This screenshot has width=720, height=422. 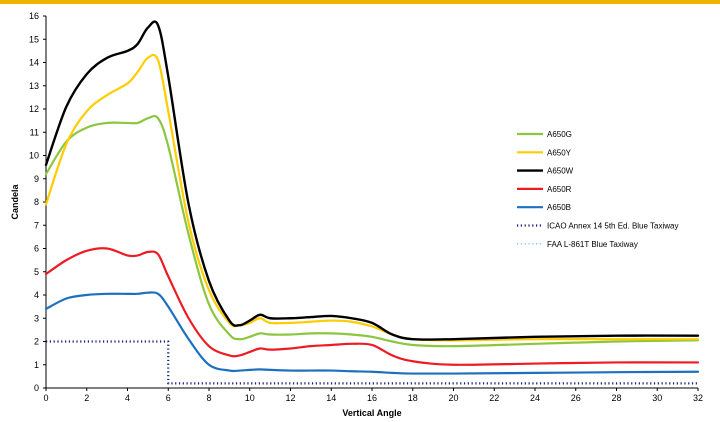 What do you see at coordinates (331, 398) in the screenshot?
I see `x-tick-label: 14` at bounding box center [331, 398].